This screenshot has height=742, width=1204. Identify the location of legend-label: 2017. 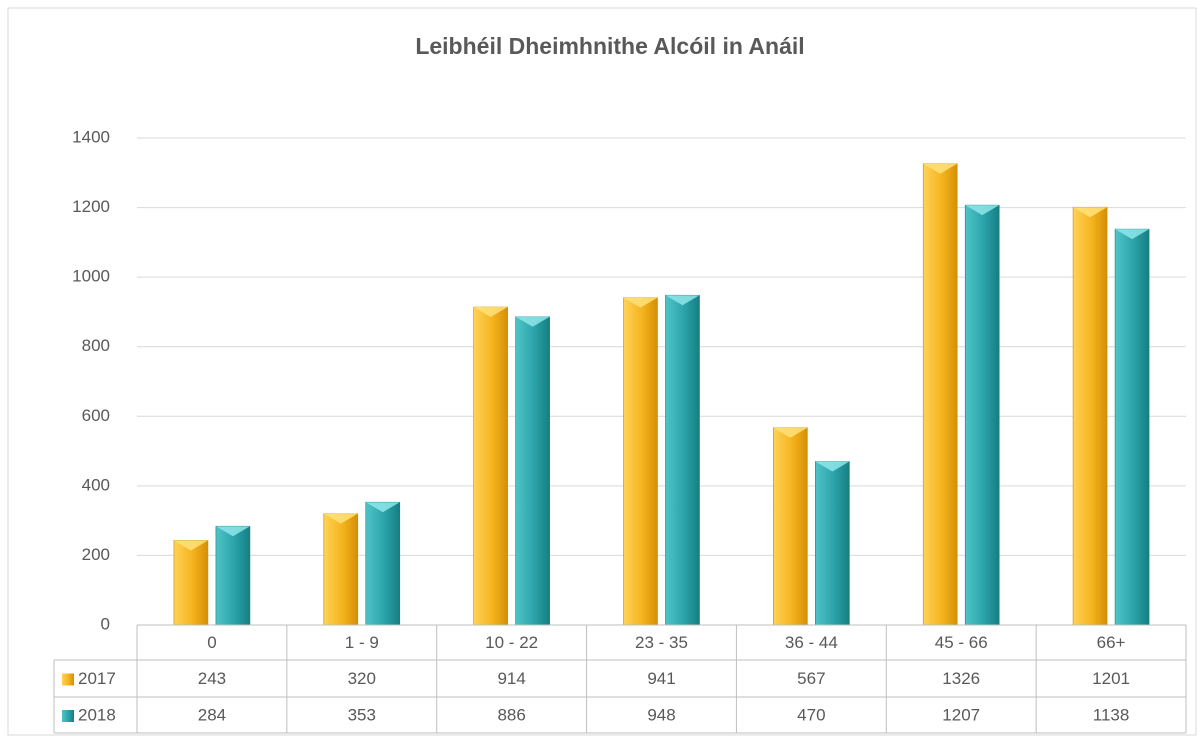
(97, 678).